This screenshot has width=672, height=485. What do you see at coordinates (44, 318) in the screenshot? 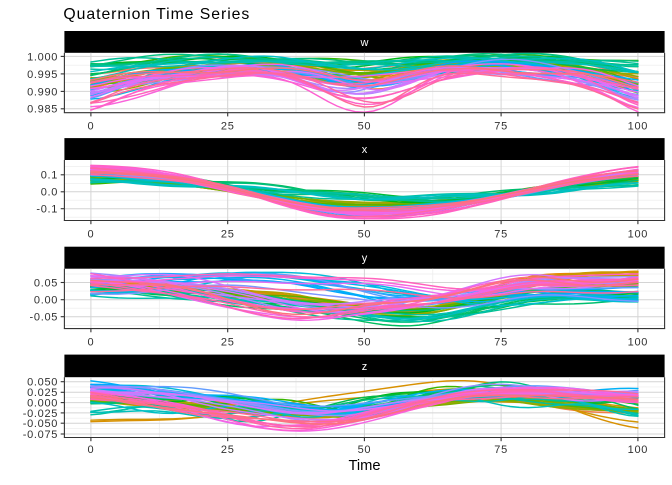
I see `svg-text: -0.05` at bounding box center [44, 318].